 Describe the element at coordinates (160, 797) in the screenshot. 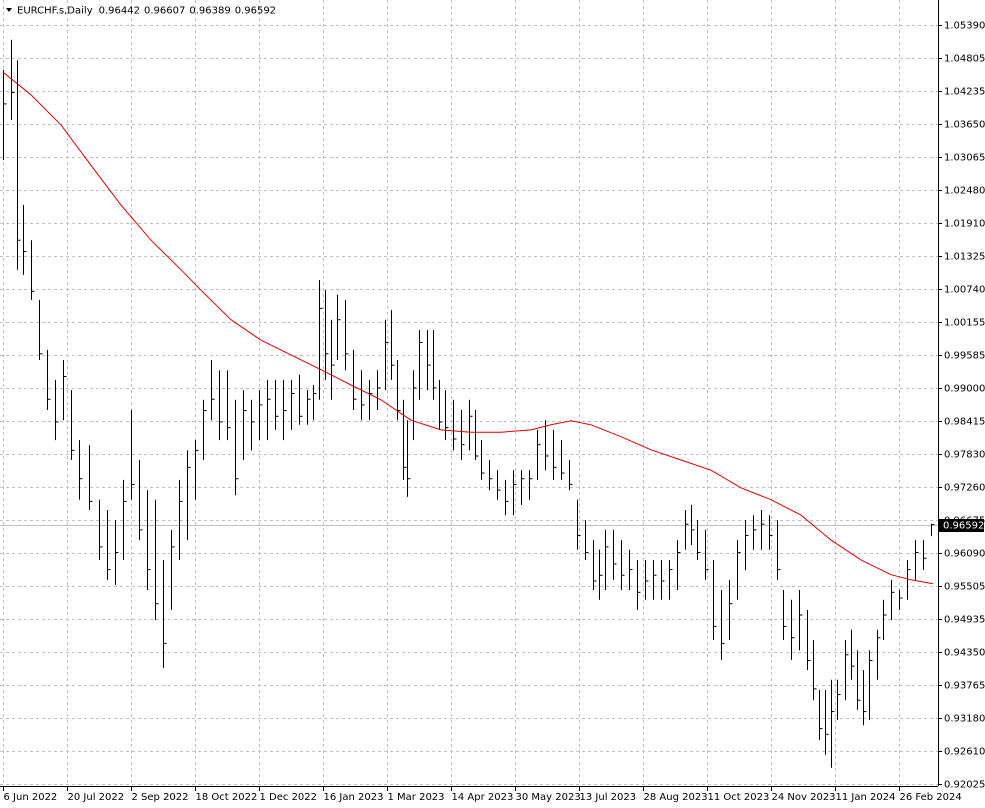

I see `x-tick-label: 2 Sep 2022` at that location.